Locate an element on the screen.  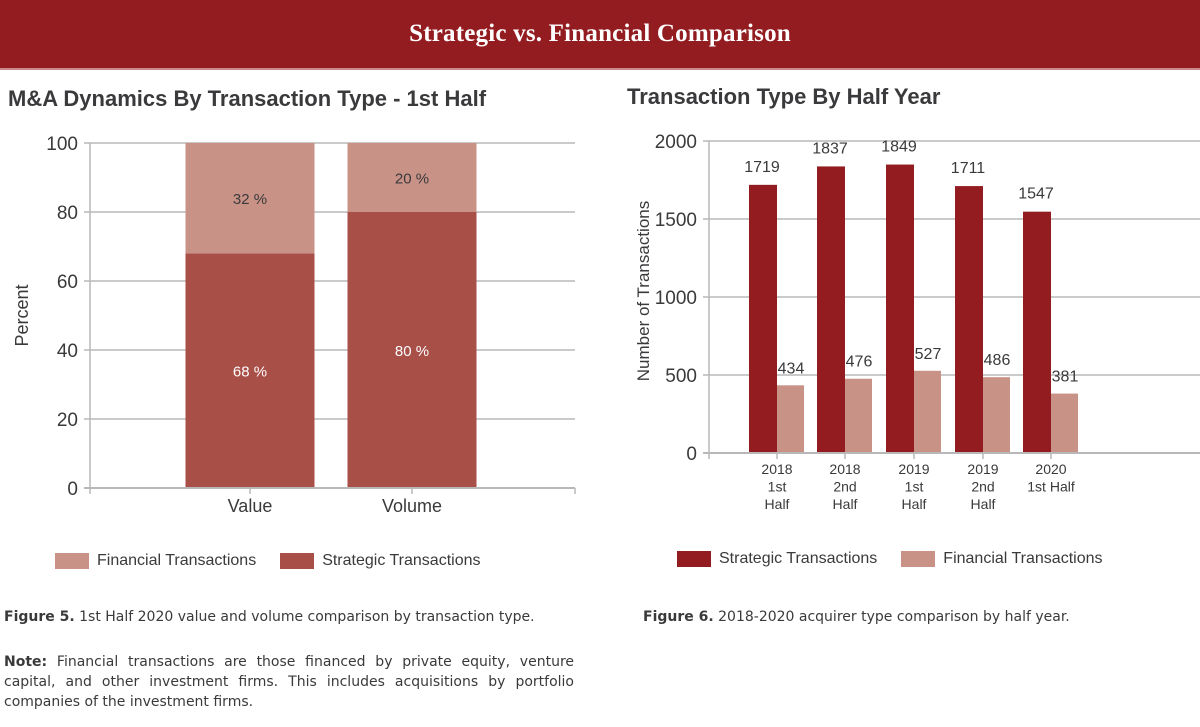
data-label-financial: 381 is located at coordinates (1065, 377).